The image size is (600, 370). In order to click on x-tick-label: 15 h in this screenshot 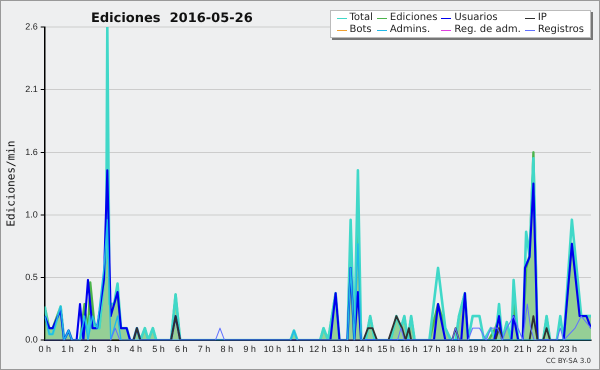, I will do `click(386, 349)`.